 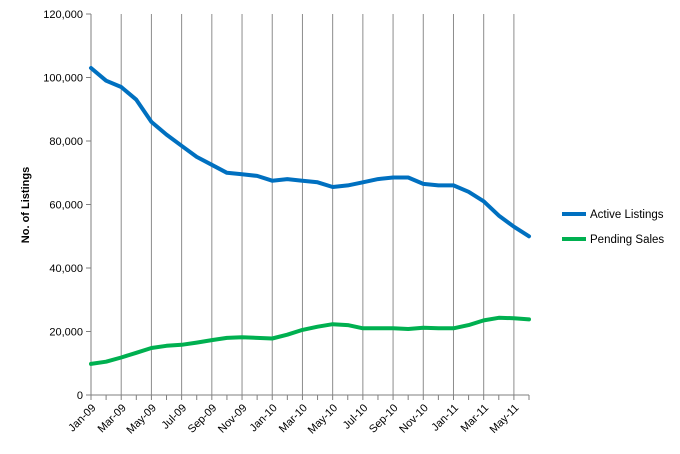 I want to click on y-tick-label: 40,000, so click(x=66, y=269).